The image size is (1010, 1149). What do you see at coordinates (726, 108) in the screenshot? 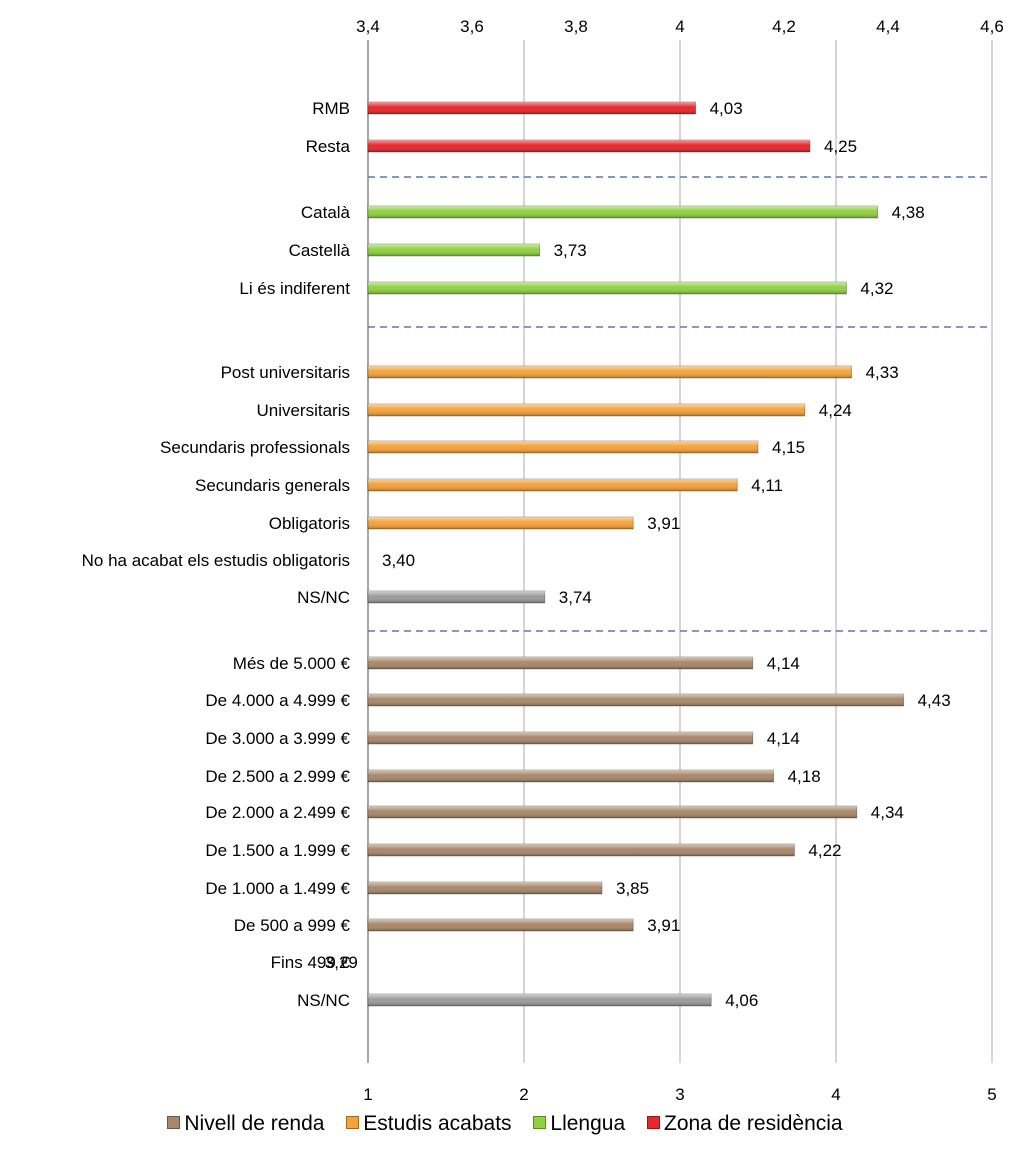
I see `value-label: 4,03` at bounding box center [726, 108].